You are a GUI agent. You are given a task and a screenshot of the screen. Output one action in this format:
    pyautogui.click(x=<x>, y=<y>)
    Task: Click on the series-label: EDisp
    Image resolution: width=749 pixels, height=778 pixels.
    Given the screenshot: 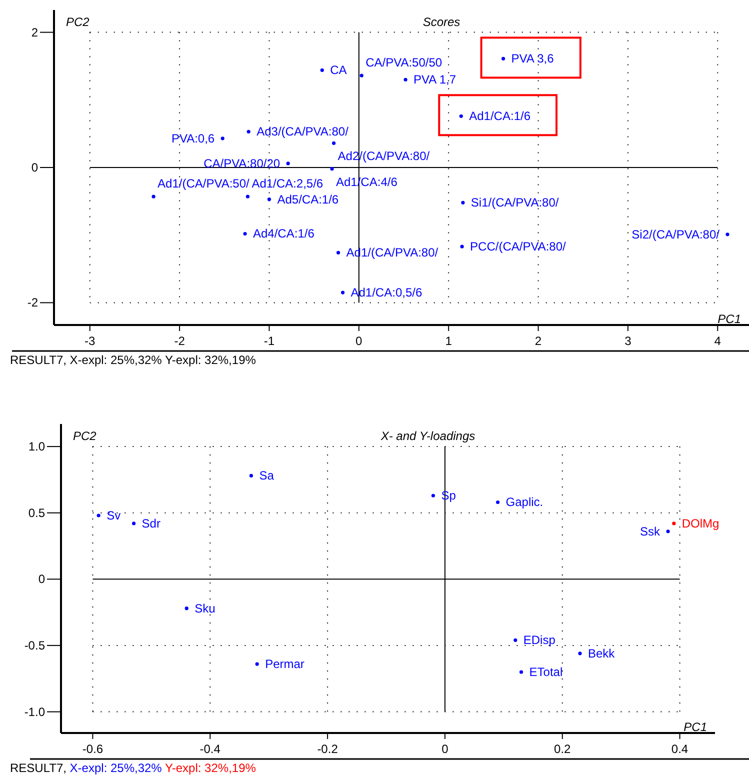 What is the action you would take?
    pyautogui.click(x=539, y=640)
    